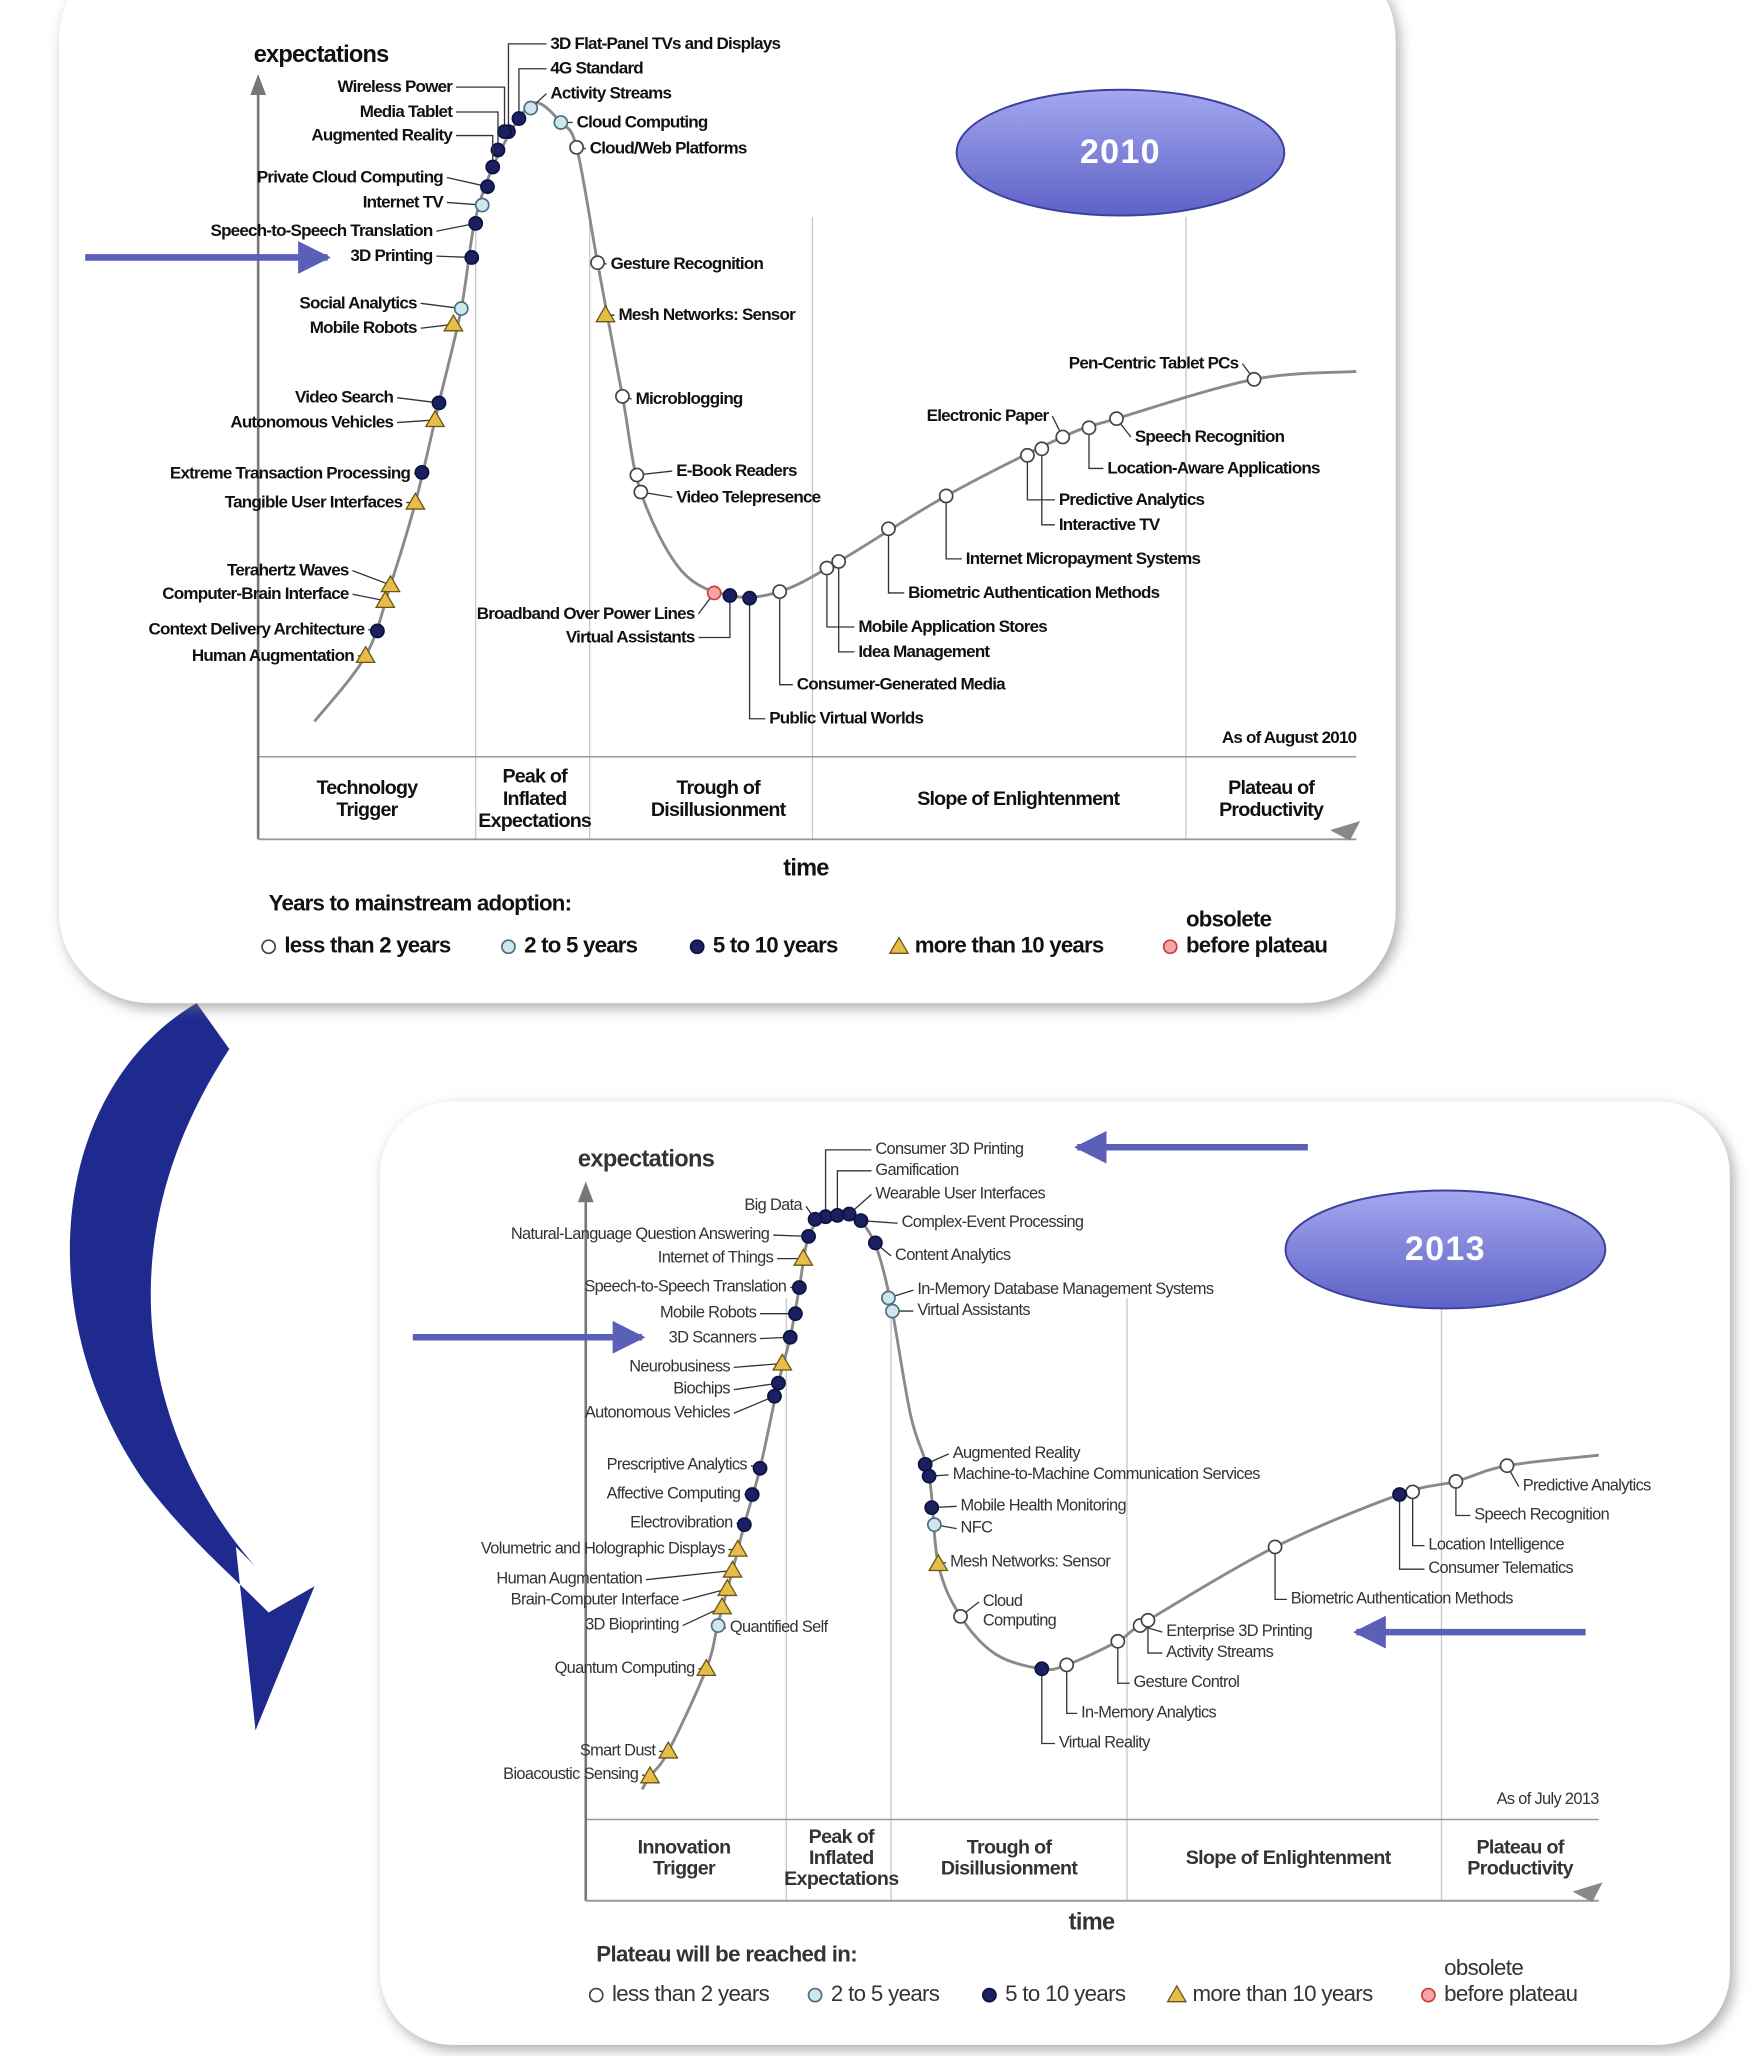  I want to click on technology-label-line: Activity Streams, so click(1219, 1652).